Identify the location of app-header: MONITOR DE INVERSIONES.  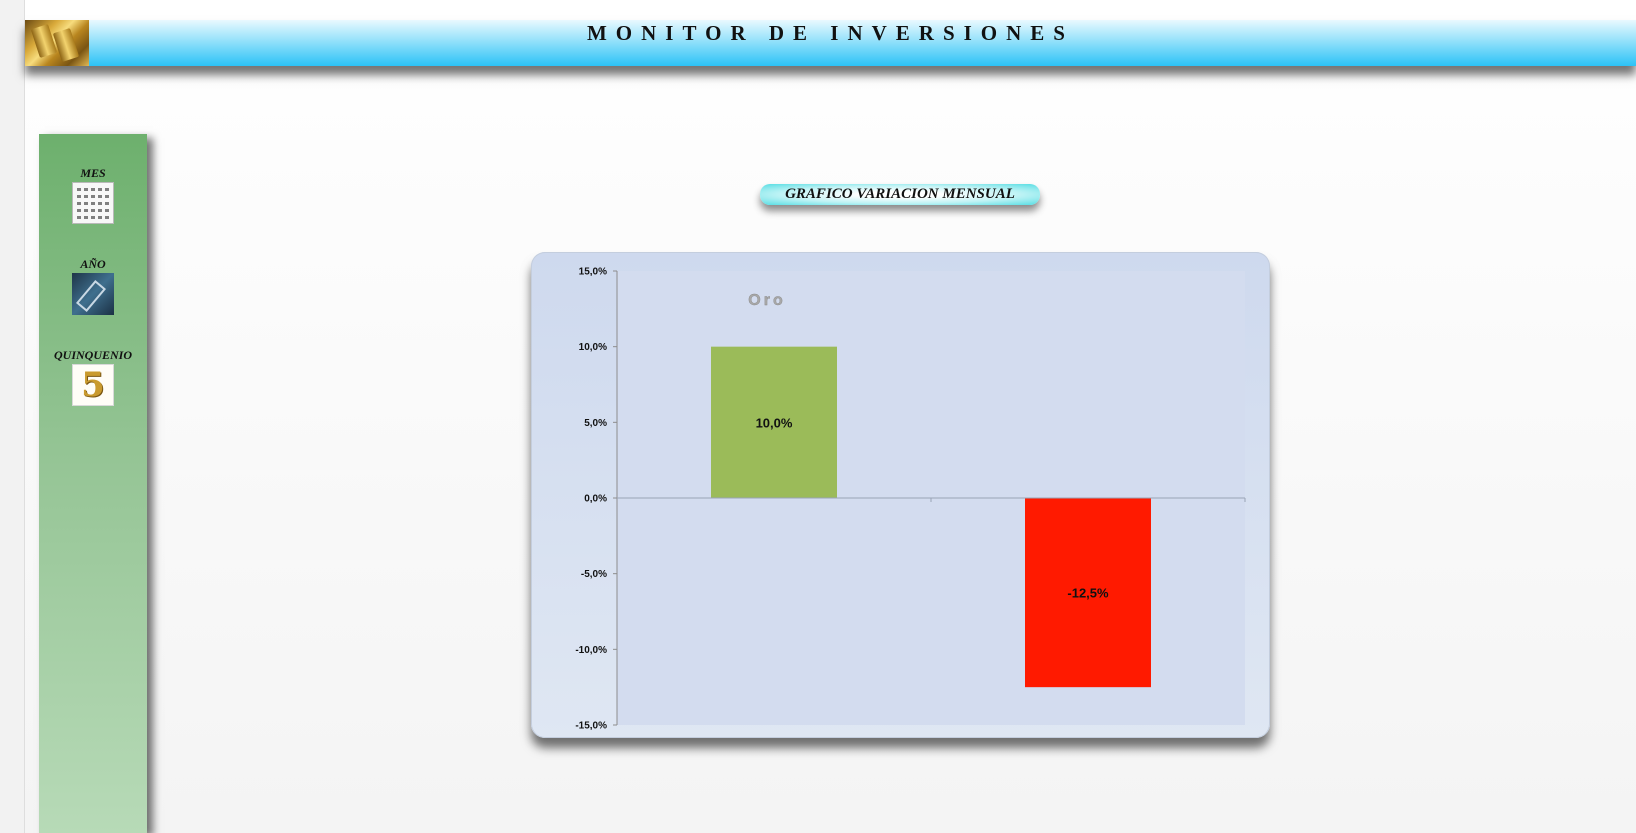
(830, 43).